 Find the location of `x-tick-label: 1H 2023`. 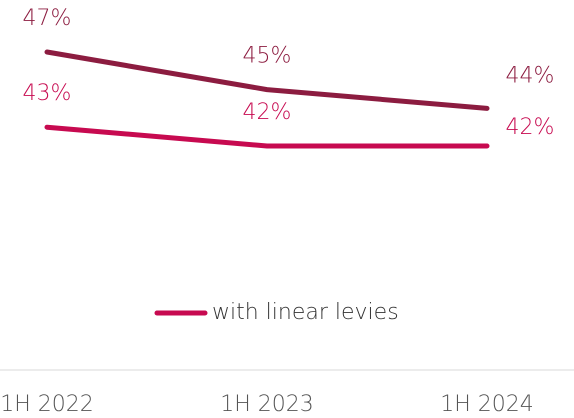

x-tick-label: 1H 2023 is located at coordinates (267, 404).